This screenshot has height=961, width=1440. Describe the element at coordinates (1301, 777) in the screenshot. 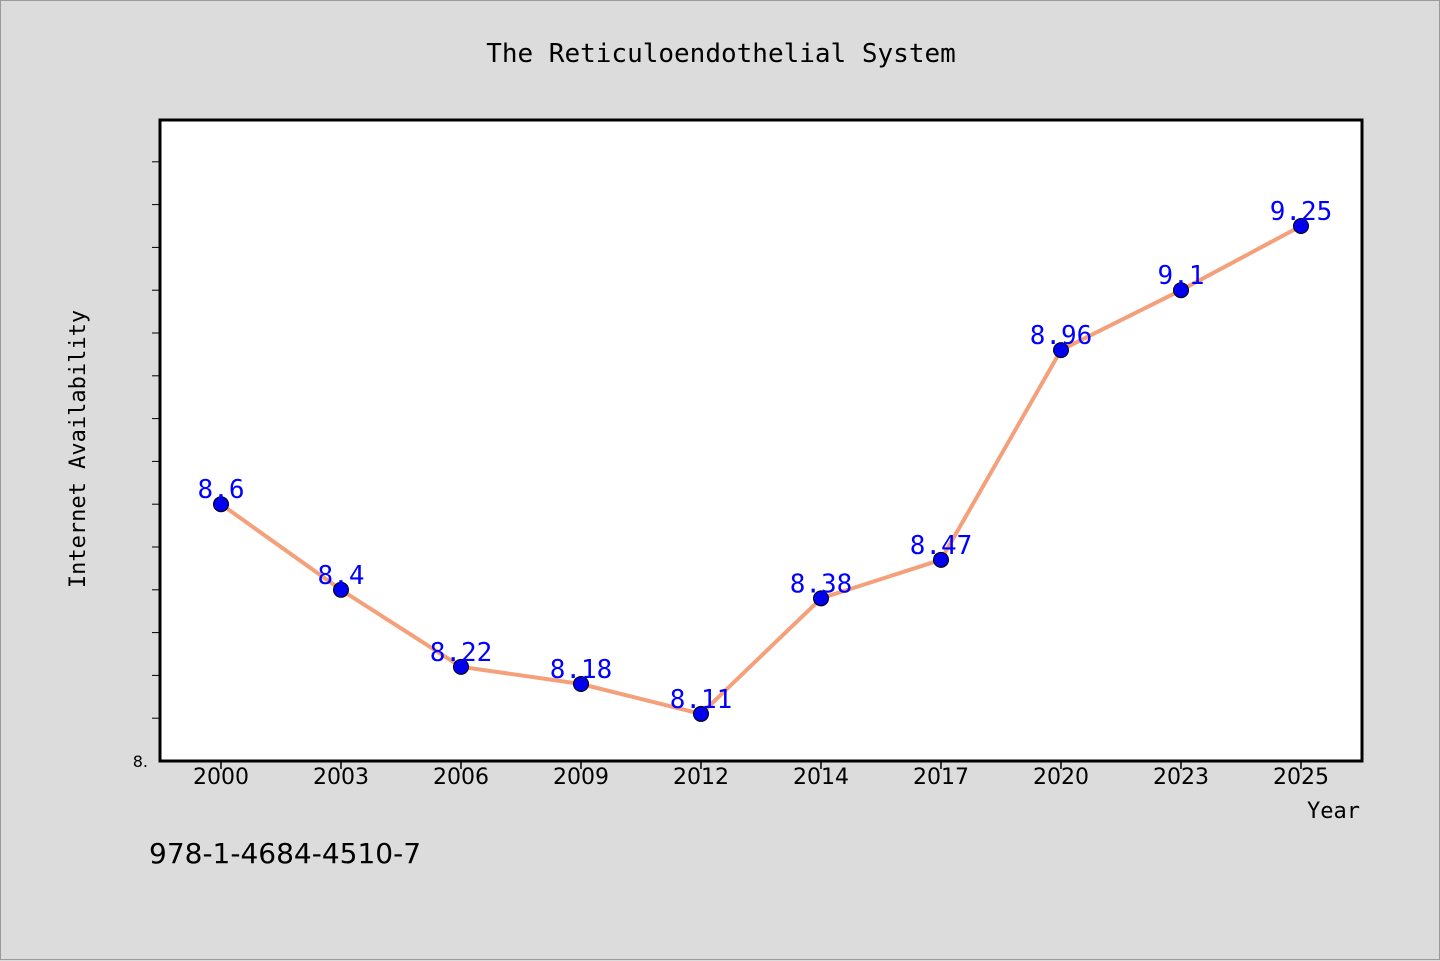

I see `x-tick-label: 2025` at that location.